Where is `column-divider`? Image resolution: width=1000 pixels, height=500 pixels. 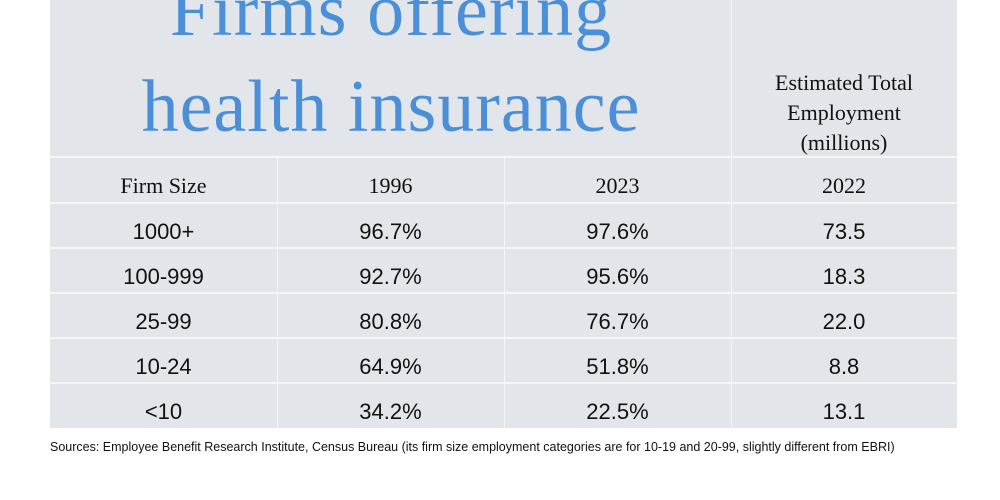 column-divider is located at coordinates (731, 214).